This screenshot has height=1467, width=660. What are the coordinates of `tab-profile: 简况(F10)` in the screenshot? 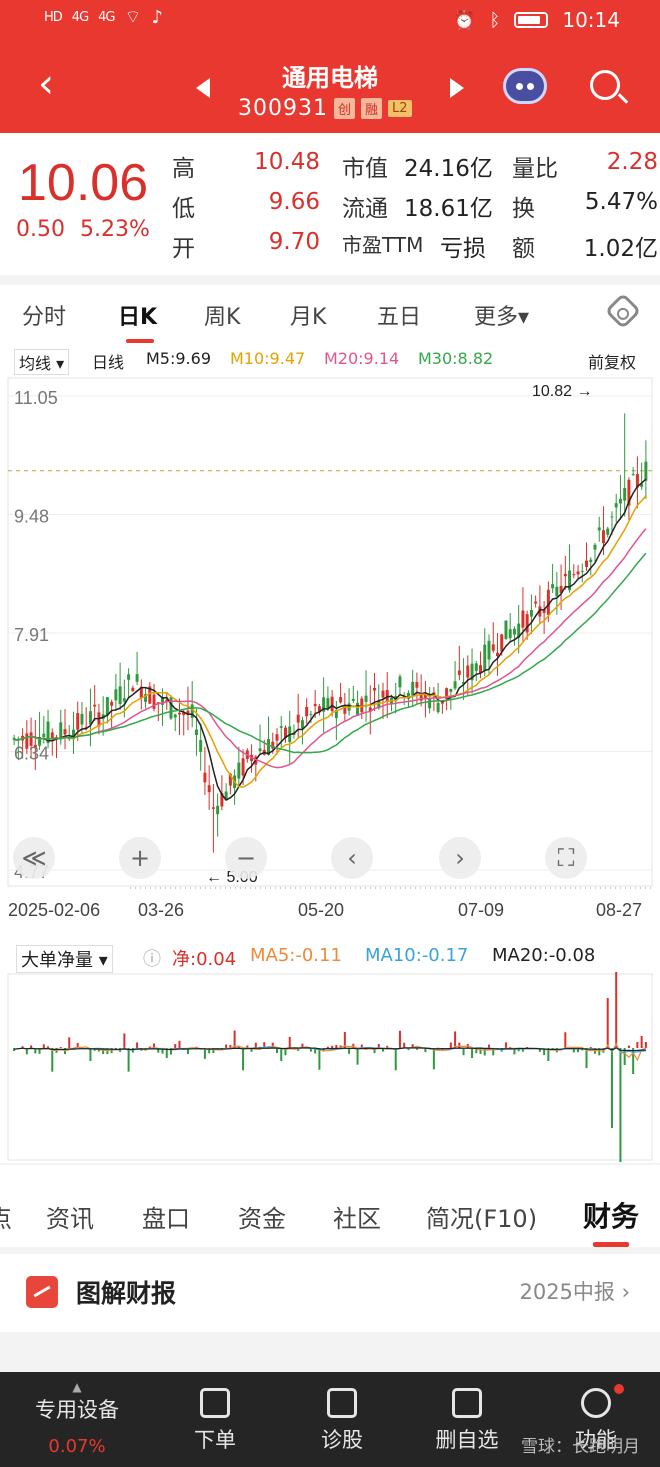 It's located at (482, 1219).